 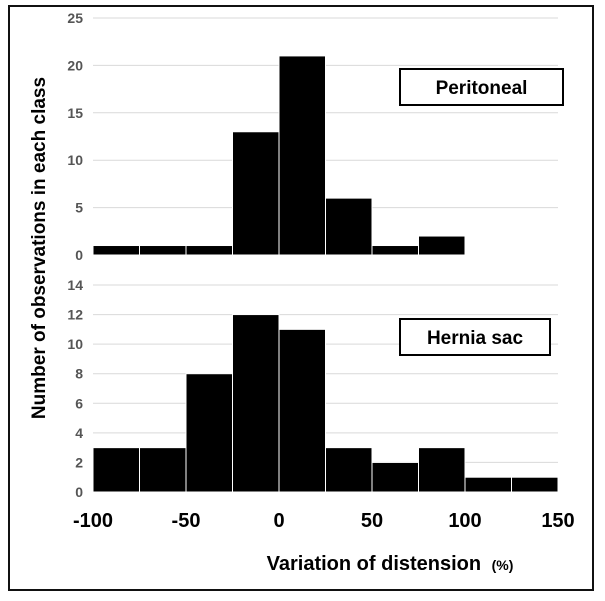 I want to click on hernia-sac-y-tick-label: 12, so click(x=75, y=315).